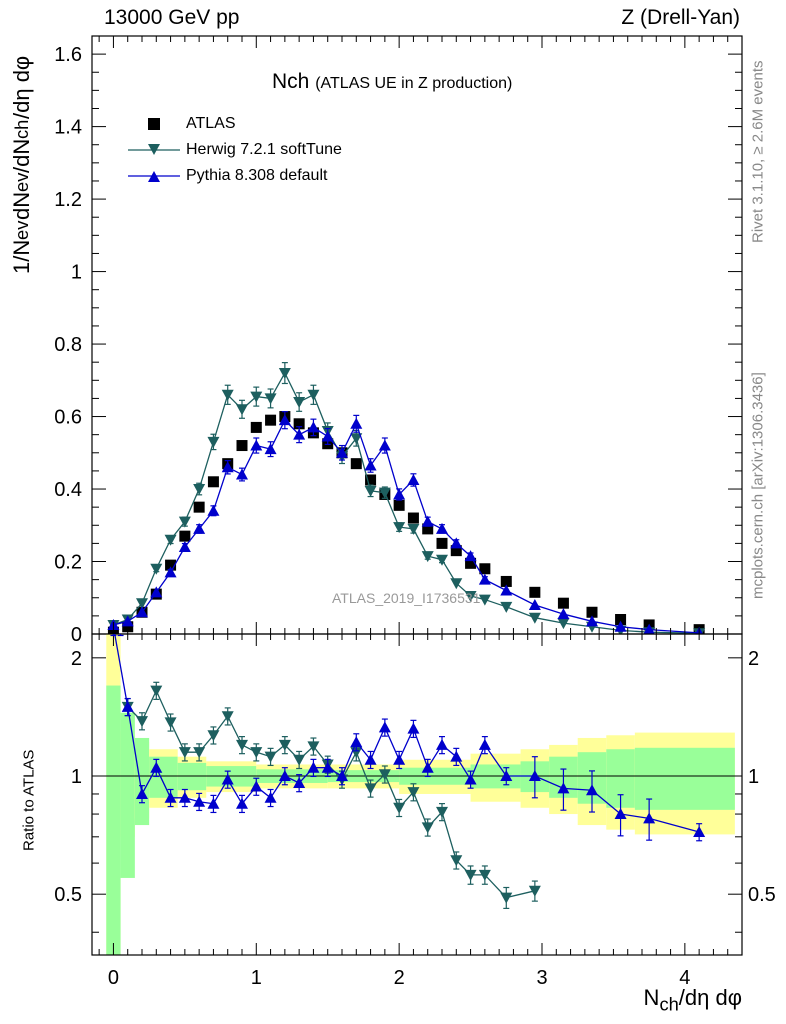 This screenshot has width=786, height=1024. Describe the element at coordinates (154, 176) in the screenshot. I see `legend-marker-triangle-up` at that location.